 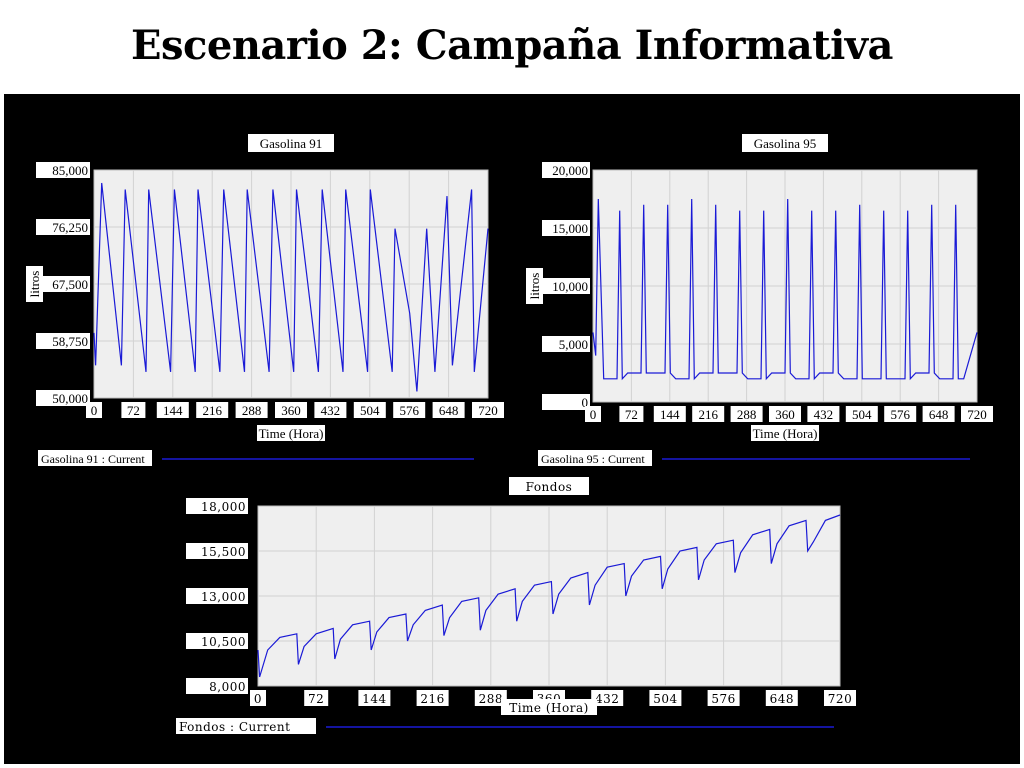 What do you see at coordinates (573, 344) in the screenshot?
I see `y-tick-label: 5,000` at bounding box center [573, 344].